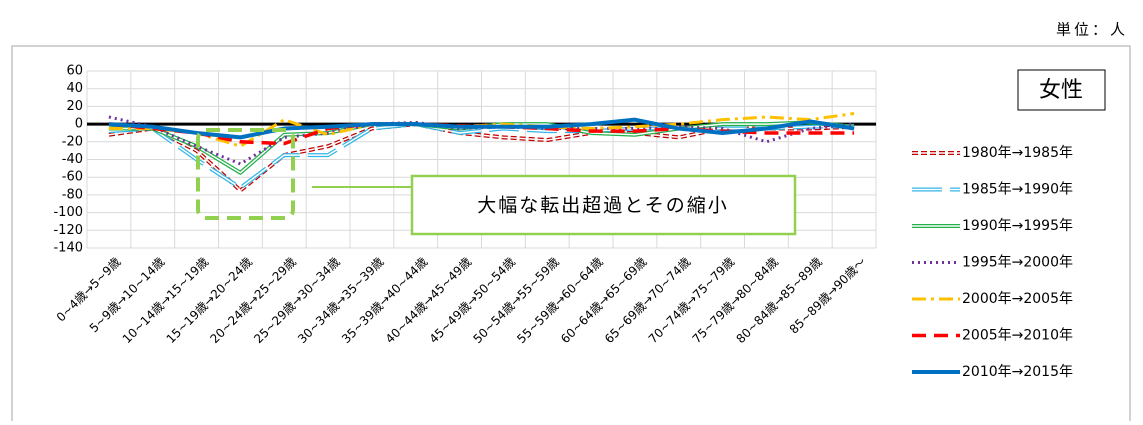  What do you see at coordinates (1092, 30) in the screenshot?
I see `unit-label: 単位：人` at bounding box center [1092, 30].